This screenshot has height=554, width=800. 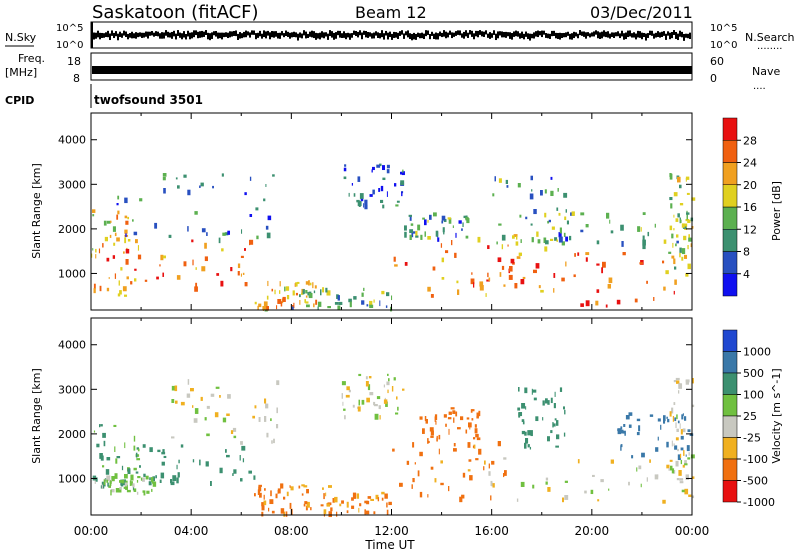 I want to click on colorbar-tick-label: 100, so click(x=753, y=395).